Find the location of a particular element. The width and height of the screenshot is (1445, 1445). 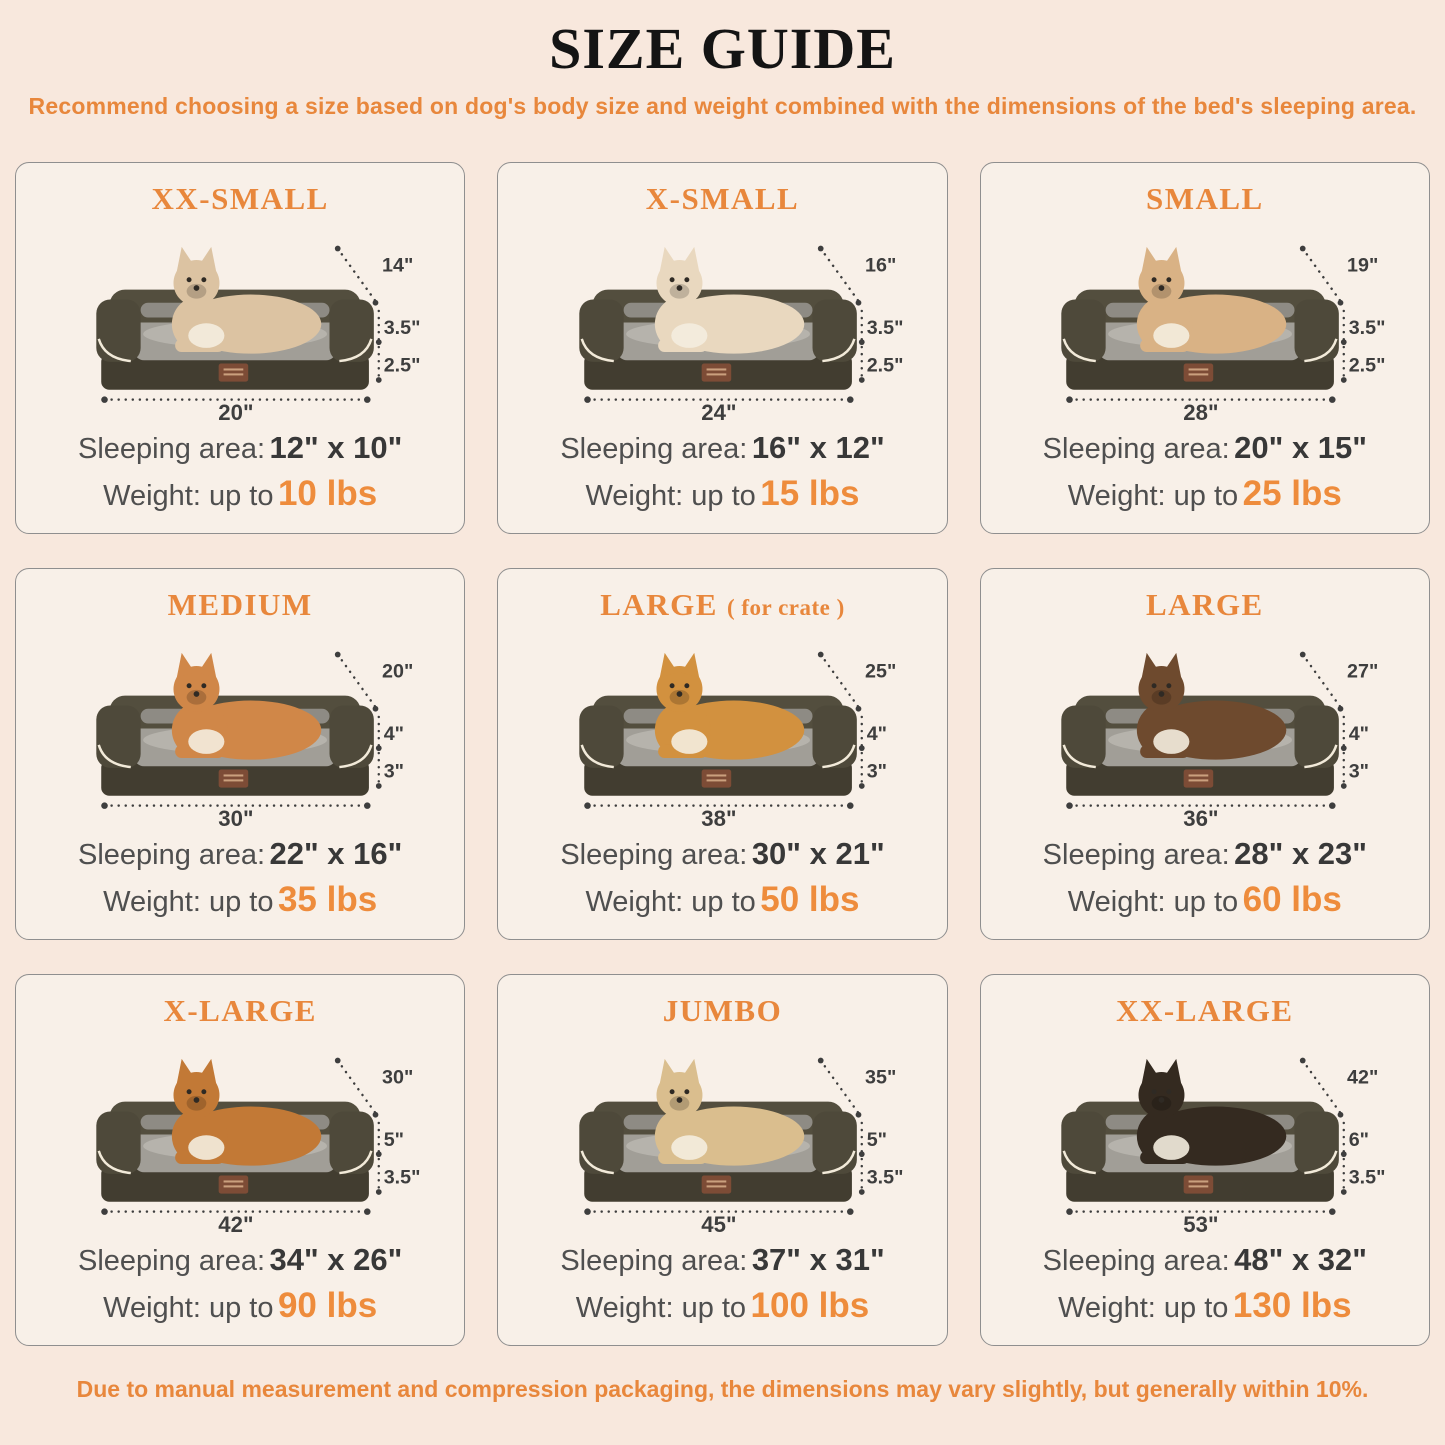

size-card-large: LARGE is located at coordinates (1204, 754).